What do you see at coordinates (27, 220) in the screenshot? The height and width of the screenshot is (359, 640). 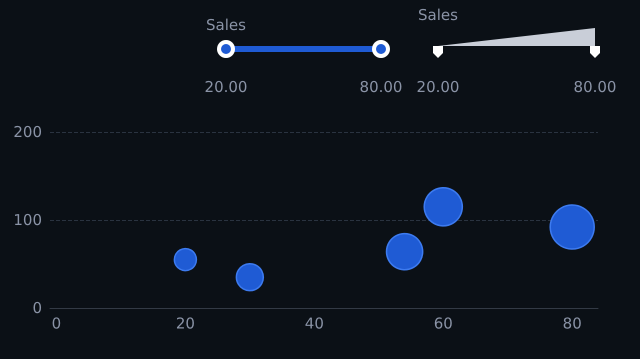 I see `y-tick-label: 100` at bounding box center [27, 220].